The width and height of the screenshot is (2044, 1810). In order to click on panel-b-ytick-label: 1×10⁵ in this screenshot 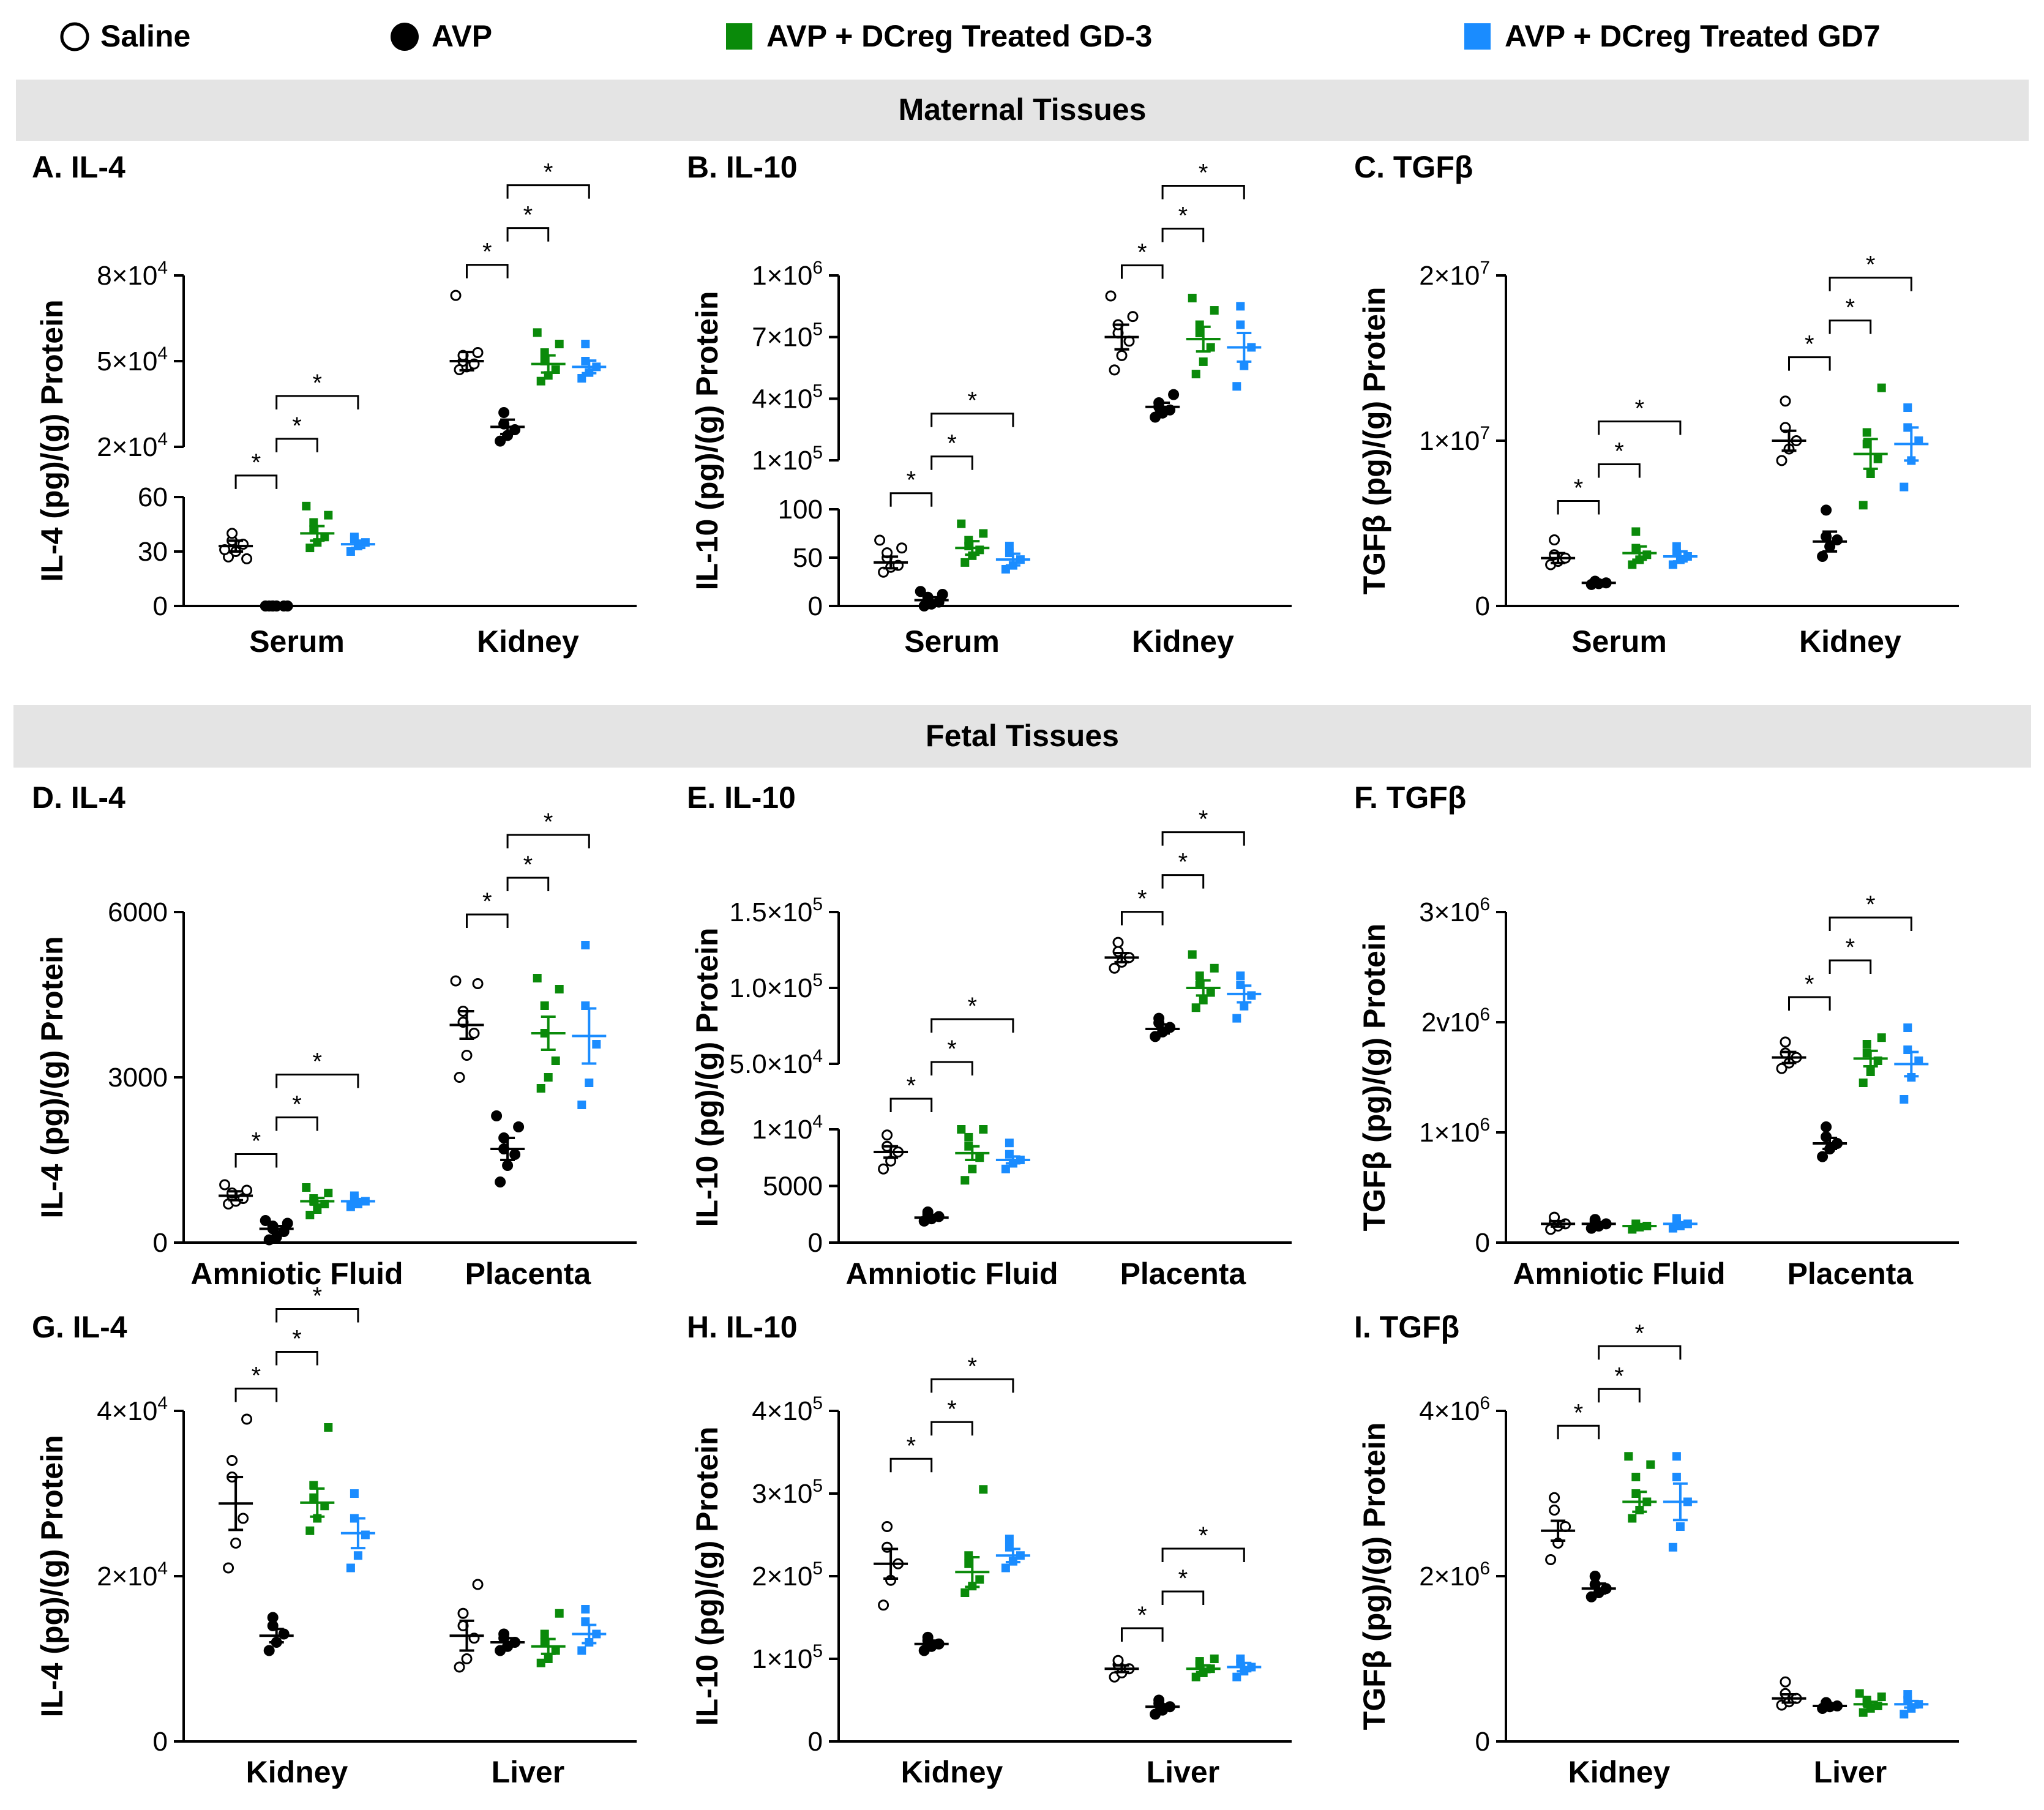, I will do `click(787, 459)`.